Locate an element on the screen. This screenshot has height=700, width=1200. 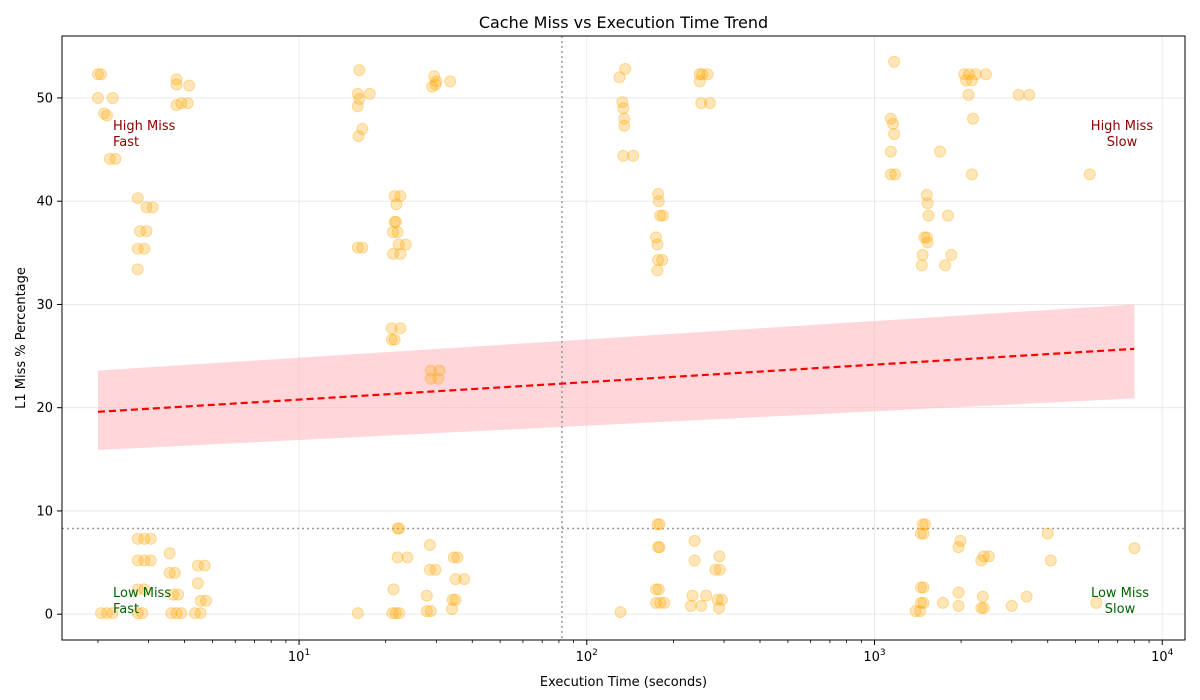
trend-line is located at coordinates (616, 380).